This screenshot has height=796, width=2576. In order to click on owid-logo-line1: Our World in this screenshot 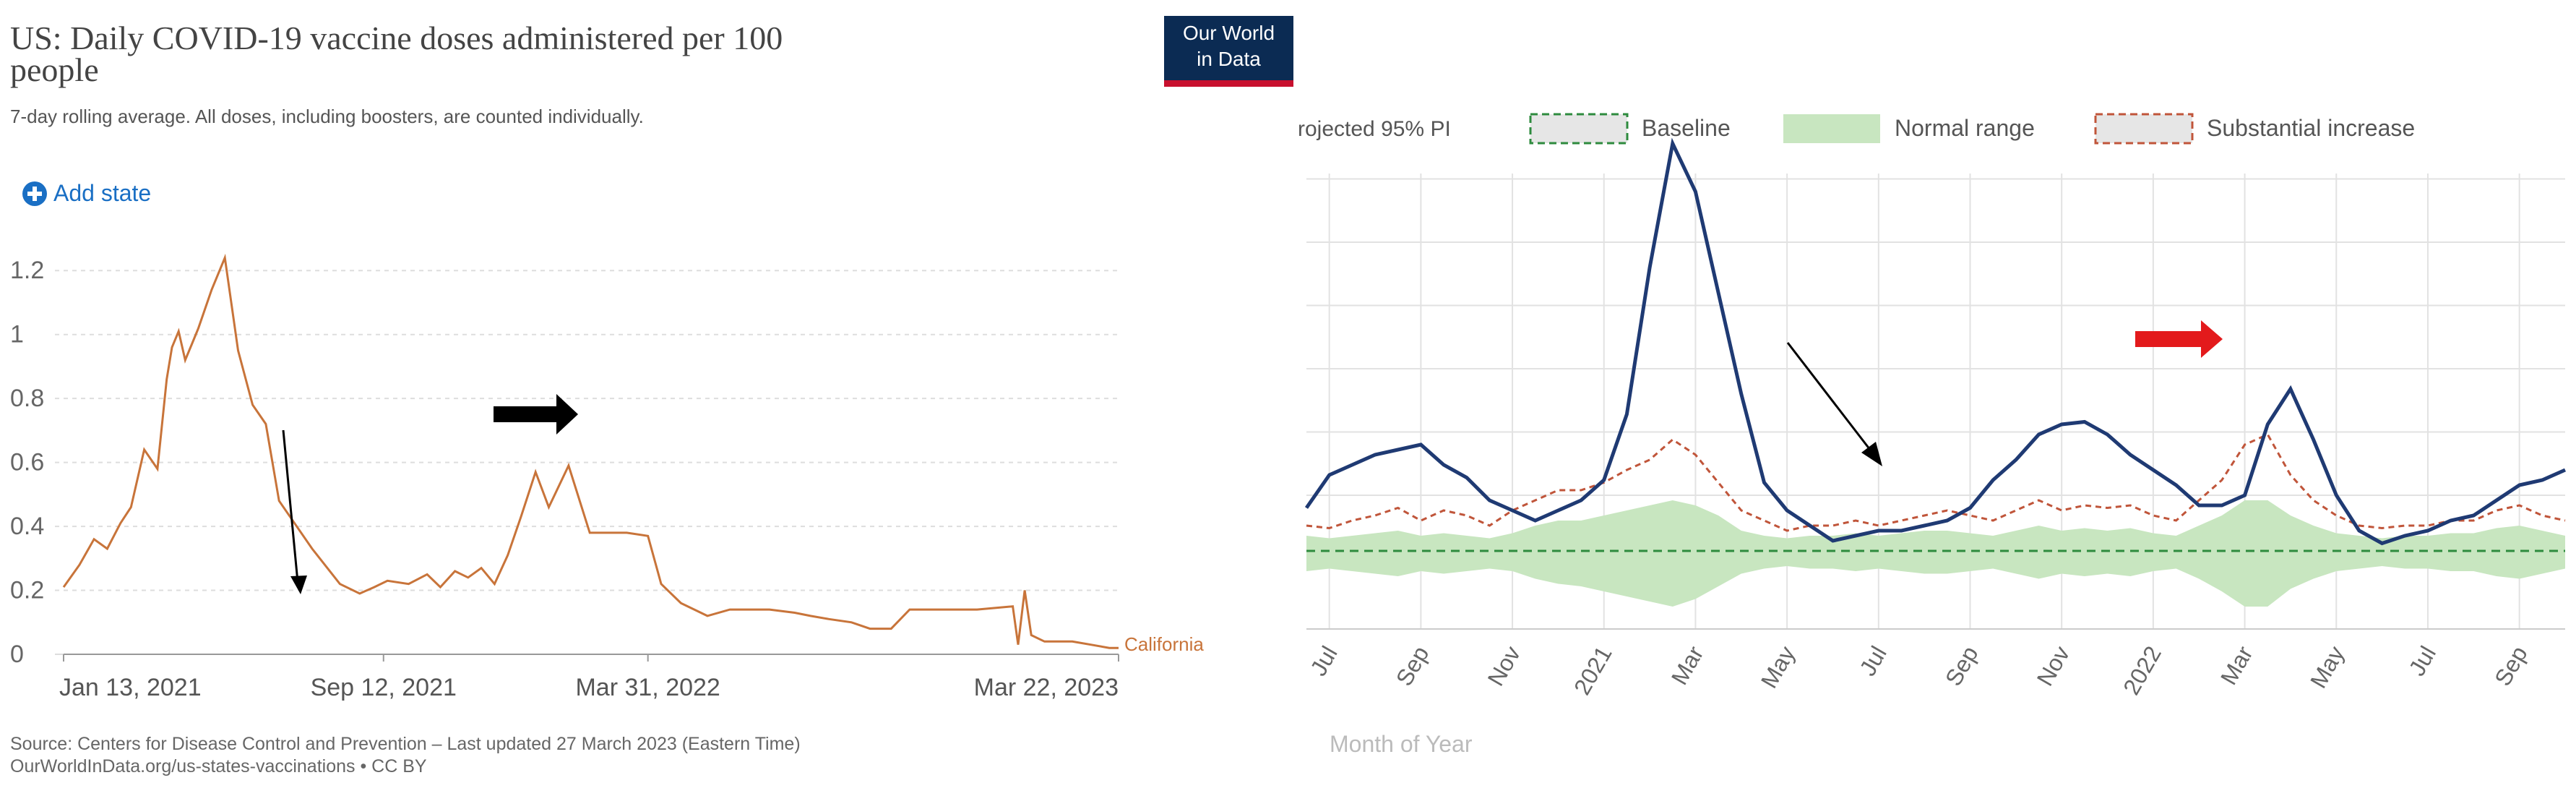, I will do `click(1228, 33)`.